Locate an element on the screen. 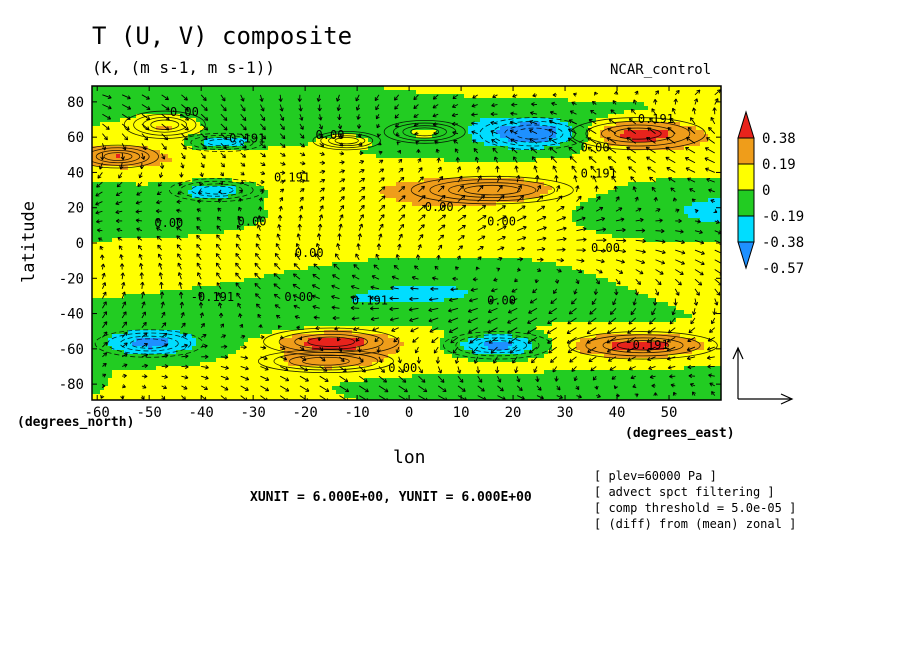 The image size is (904, 654). contour-label: -0.191 is located at coordinates (212, 297).